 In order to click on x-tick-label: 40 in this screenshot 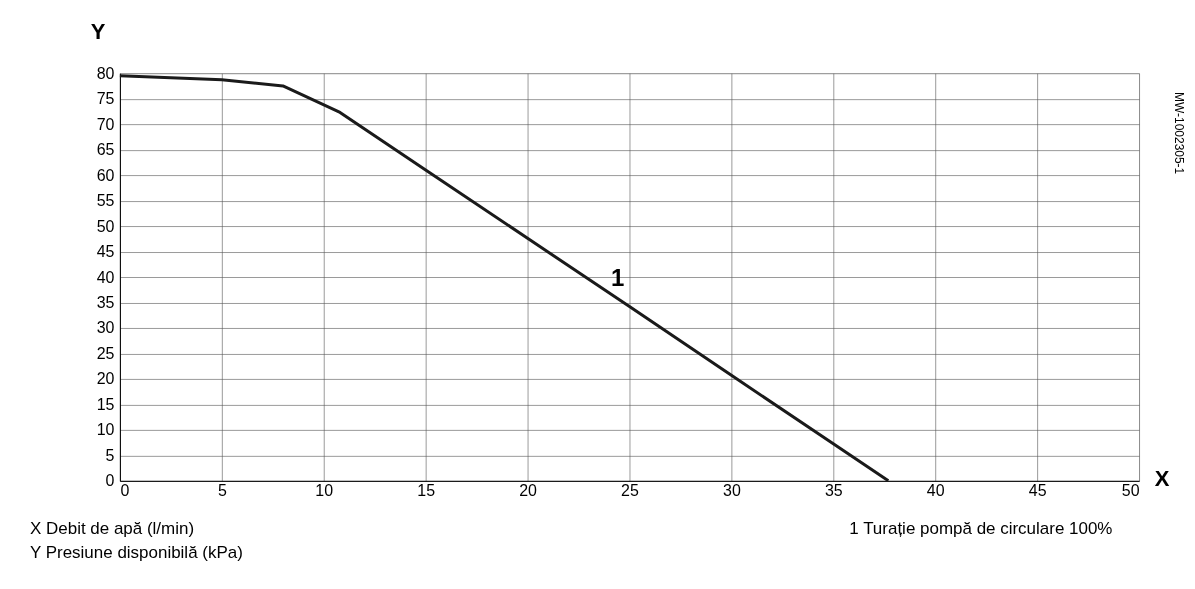, I will do `click(935, 491)`.